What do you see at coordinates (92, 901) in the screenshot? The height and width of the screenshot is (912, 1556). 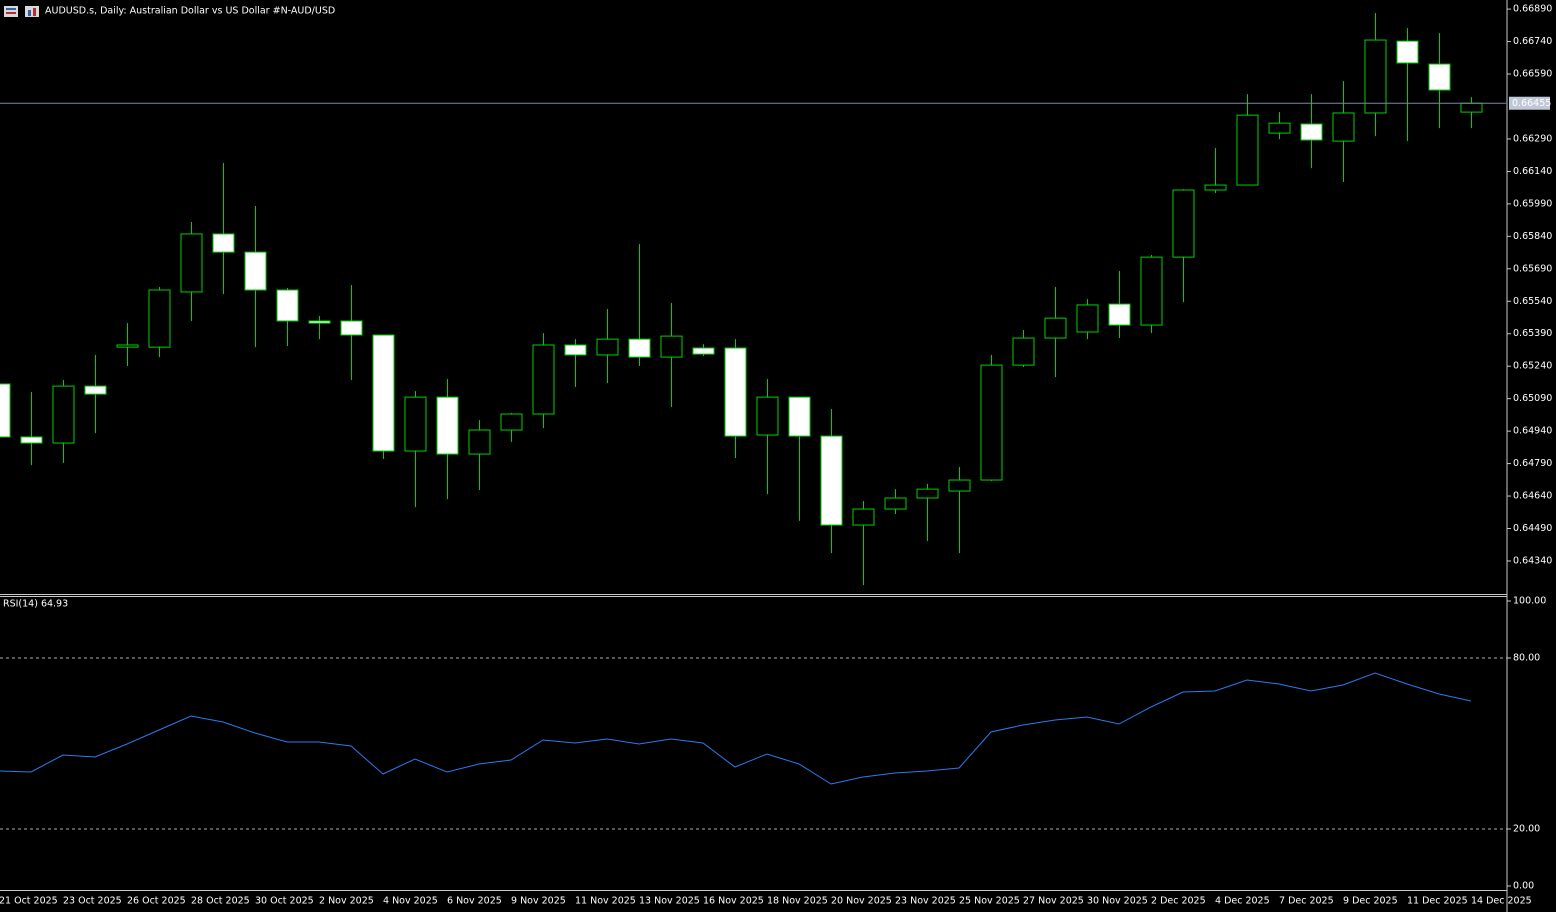 I see `x-tick-label: 23 Oct 2025` at bounding box center [92, 901].